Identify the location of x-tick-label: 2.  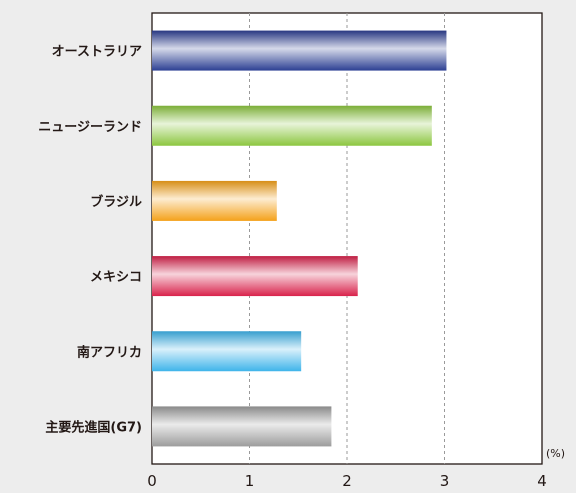
(347, 481).